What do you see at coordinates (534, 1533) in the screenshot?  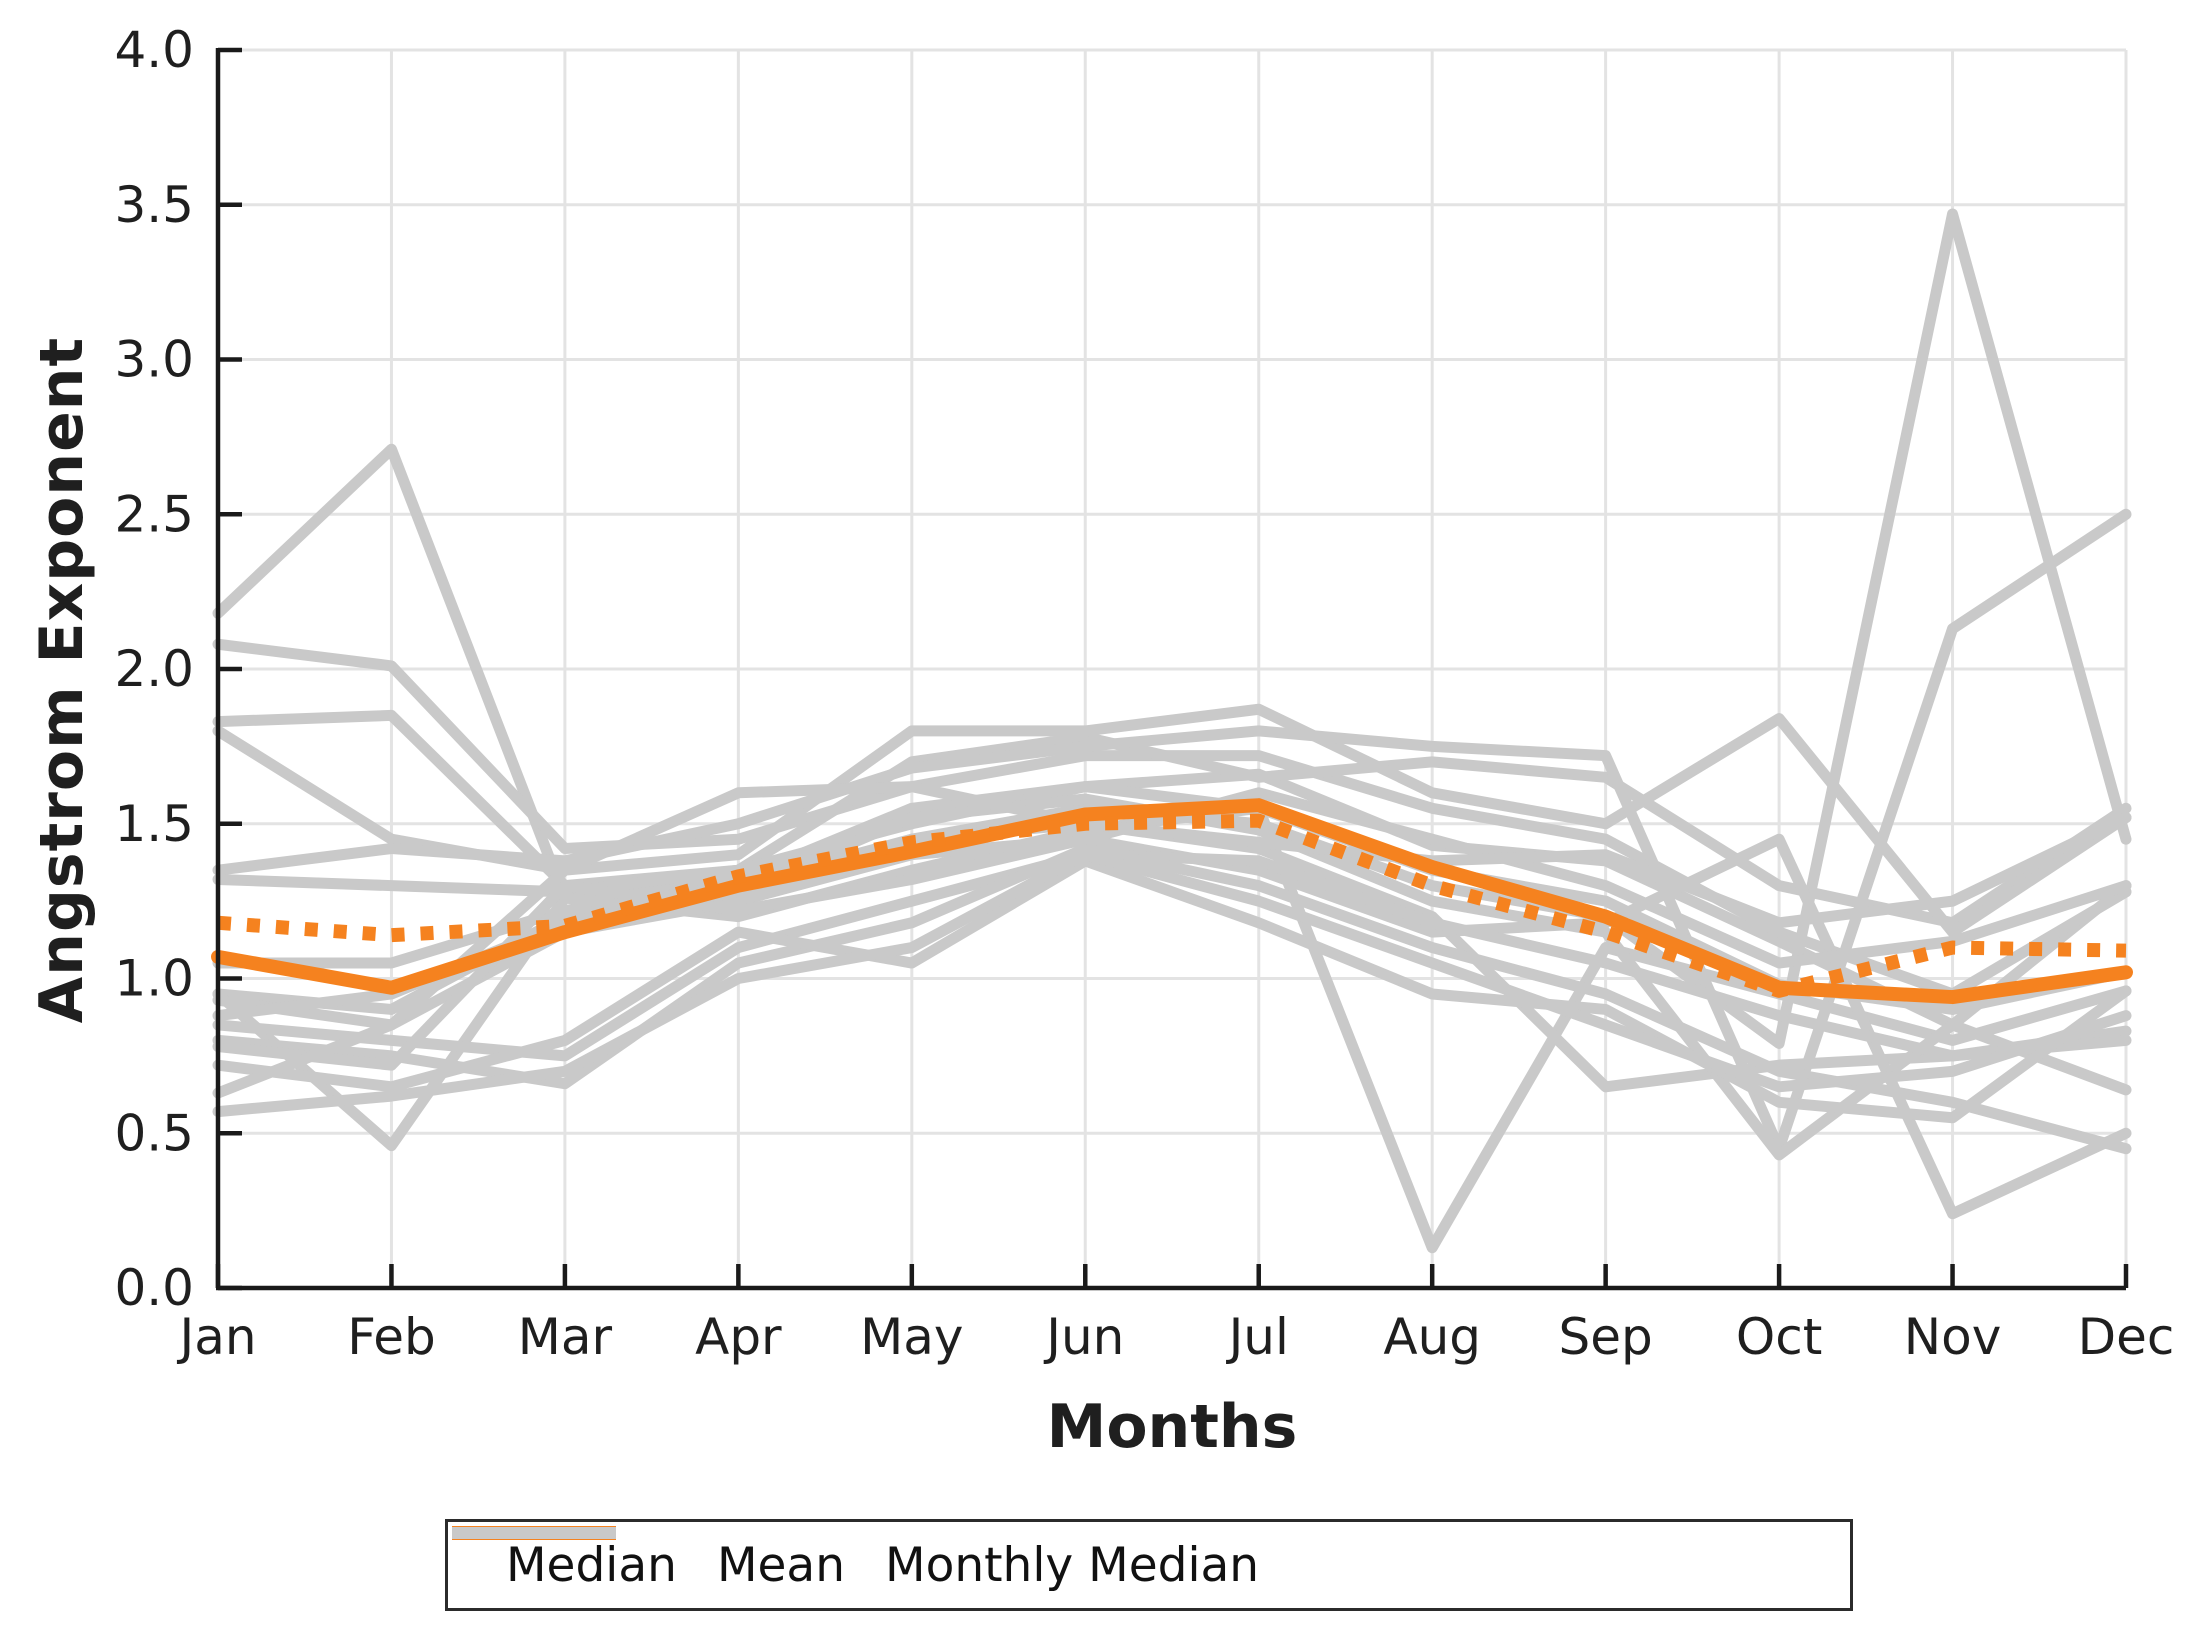 I see `monthly-median-line-swatch` at bounding box center [534, 1533].